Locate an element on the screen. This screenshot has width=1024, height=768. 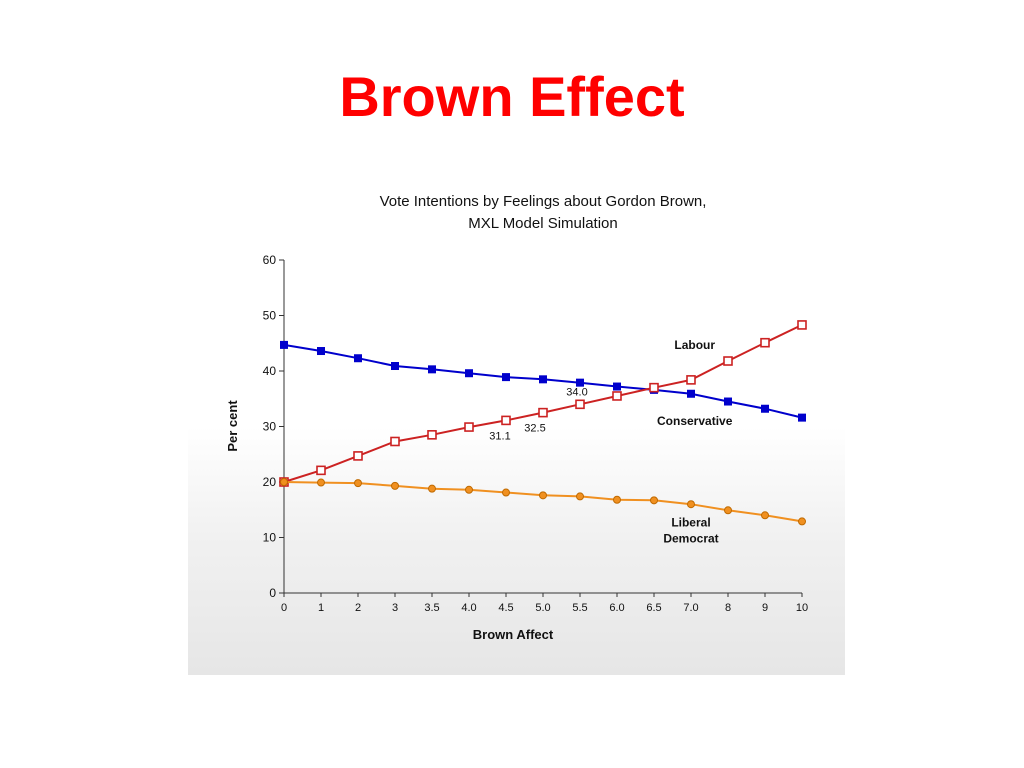
x-tick-label: 10 is located at coordinates (802, 608).